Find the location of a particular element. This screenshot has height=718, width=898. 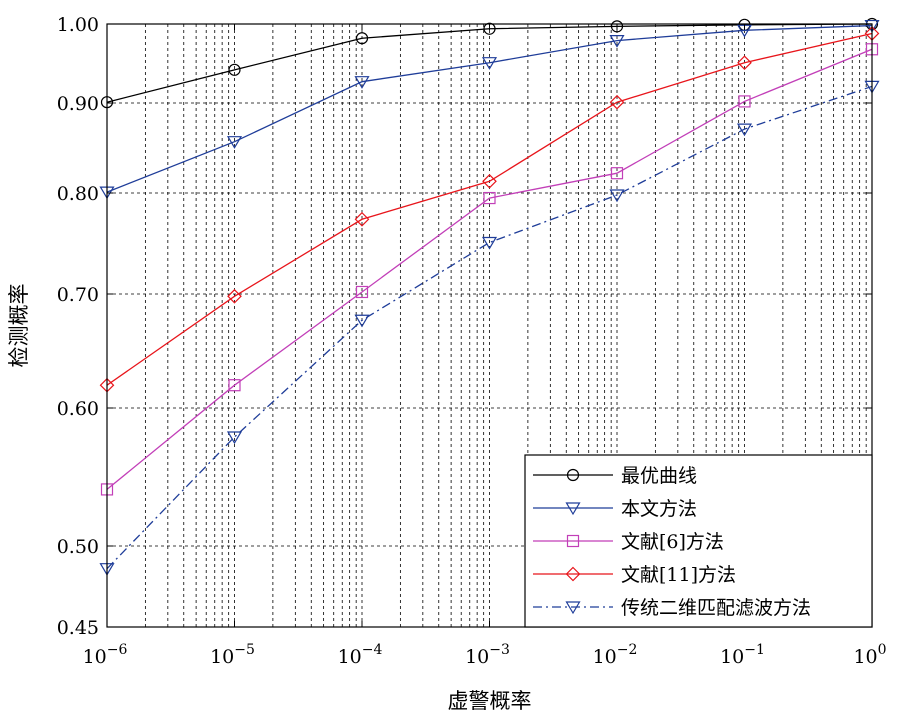

x-tick-label: 10⁻² is located at coordinates (615, 655).